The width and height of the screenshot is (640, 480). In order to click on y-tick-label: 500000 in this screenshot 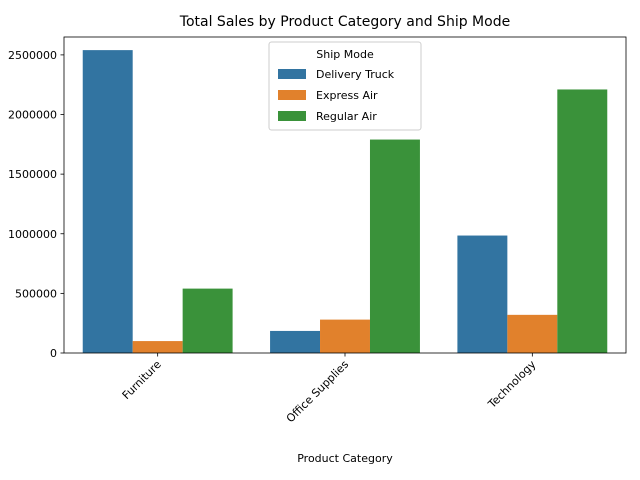, I will do `click(36, 293)`.